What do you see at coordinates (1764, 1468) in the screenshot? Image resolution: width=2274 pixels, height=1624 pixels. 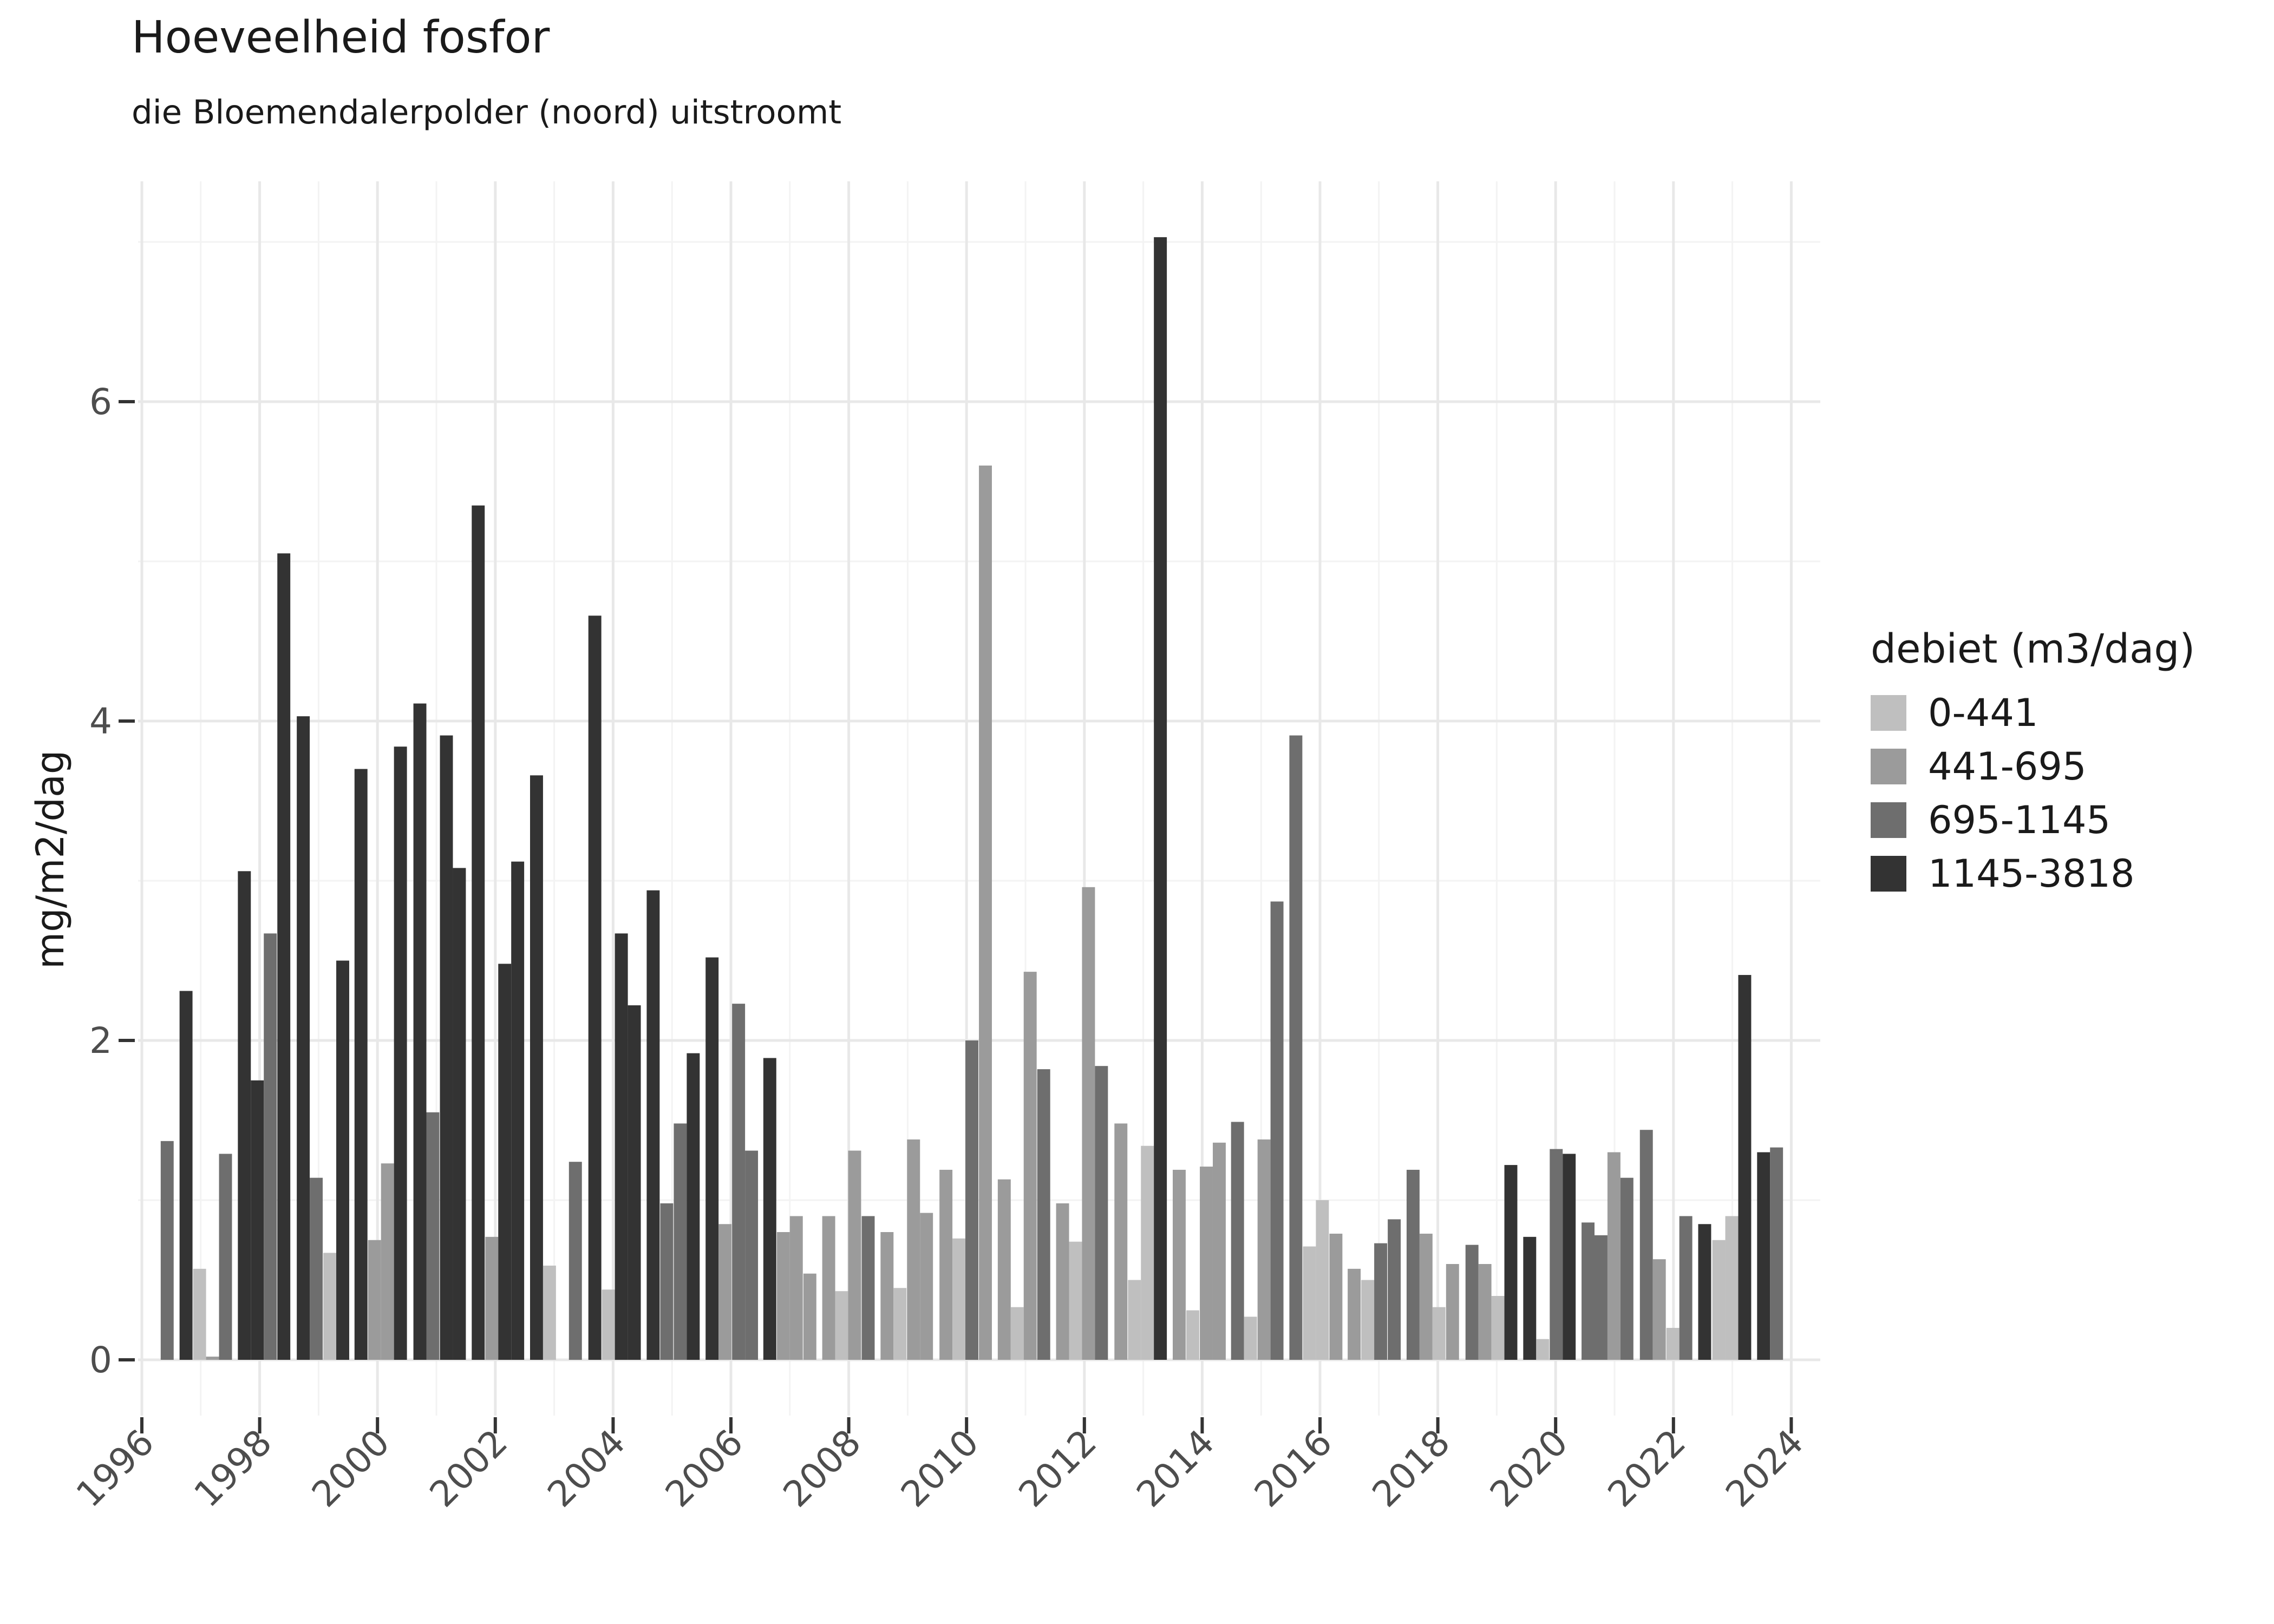 I see `x-tick-label: 2024` at bounding box center [1764, 1468].